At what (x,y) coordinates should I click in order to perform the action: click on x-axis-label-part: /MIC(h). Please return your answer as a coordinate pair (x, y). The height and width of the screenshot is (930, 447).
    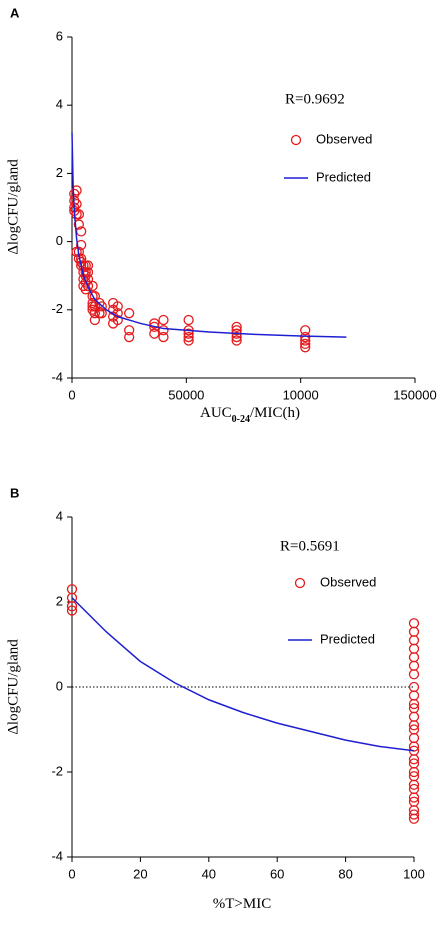
    Looking at the image, I should click on (275, 413).